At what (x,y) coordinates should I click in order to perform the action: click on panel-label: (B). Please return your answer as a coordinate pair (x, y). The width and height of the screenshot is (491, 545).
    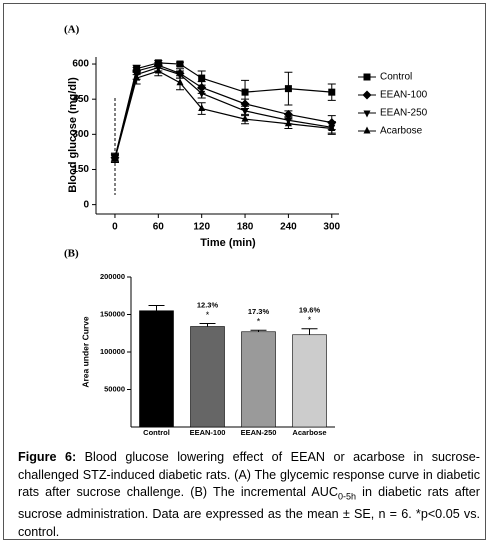
    Looking at the image, I should click on (71, 254).